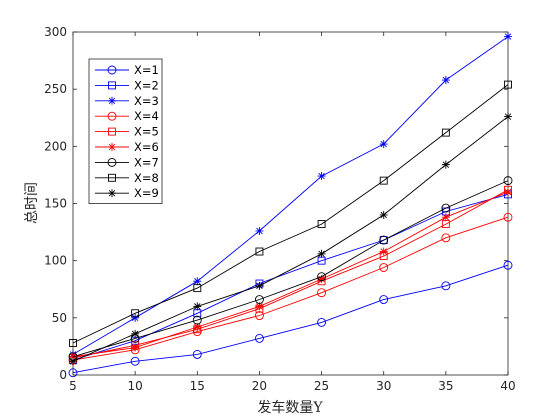  I want to click on legend-label: X=2, so click(146, 85).